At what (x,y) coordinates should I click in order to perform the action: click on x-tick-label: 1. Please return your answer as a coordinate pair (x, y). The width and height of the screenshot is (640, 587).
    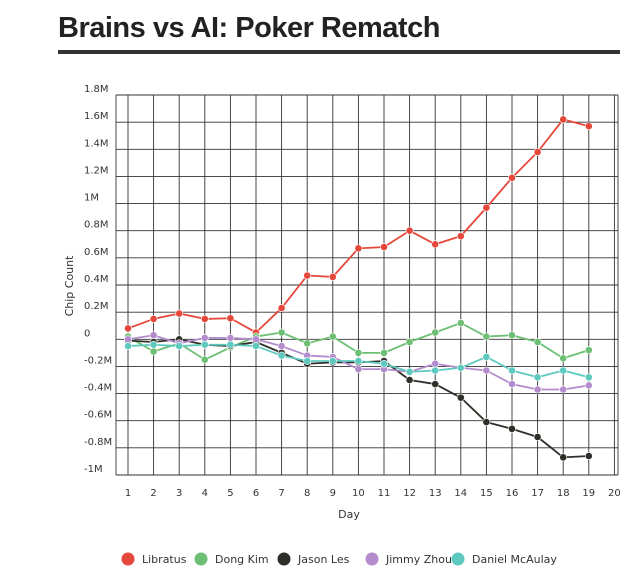
    Looking at the image, I should click on (128, 493).